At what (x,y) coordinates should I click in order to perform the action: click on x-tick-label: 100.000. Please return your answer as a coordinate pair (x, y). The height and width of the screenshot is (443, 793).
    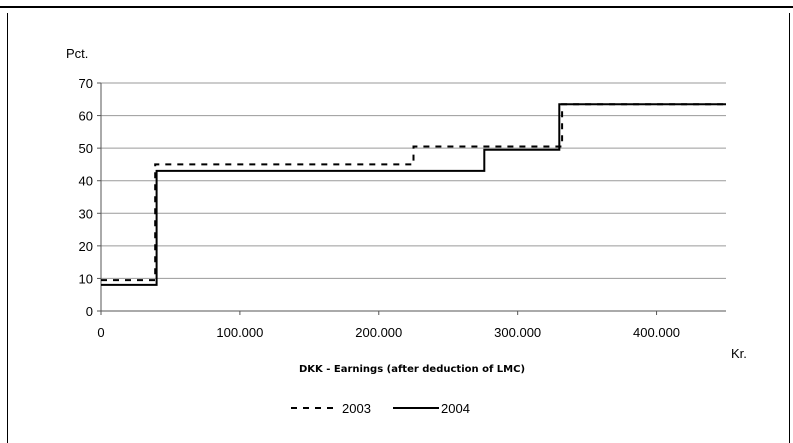
    Looking at the image, I should click on (239, 332).